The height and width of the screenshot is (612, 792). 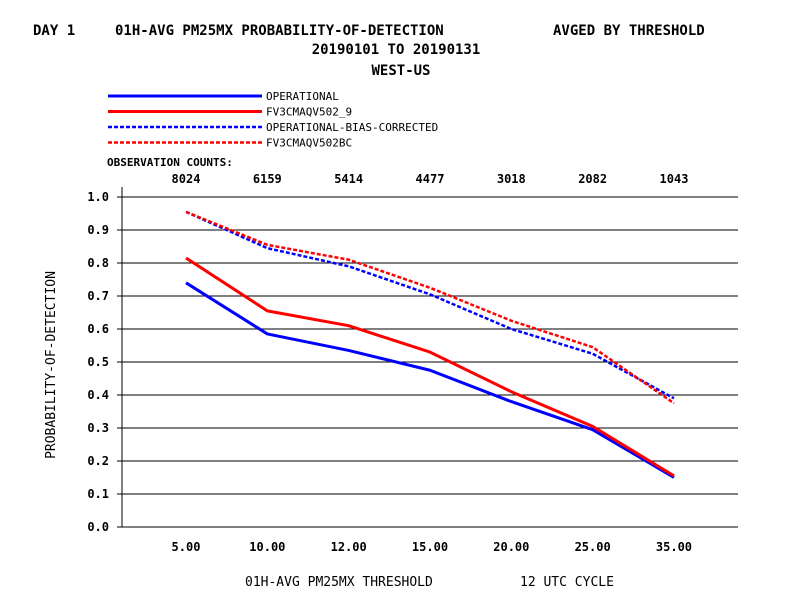 I want to click on observation-count: 5414, so click(x=348, y=179).